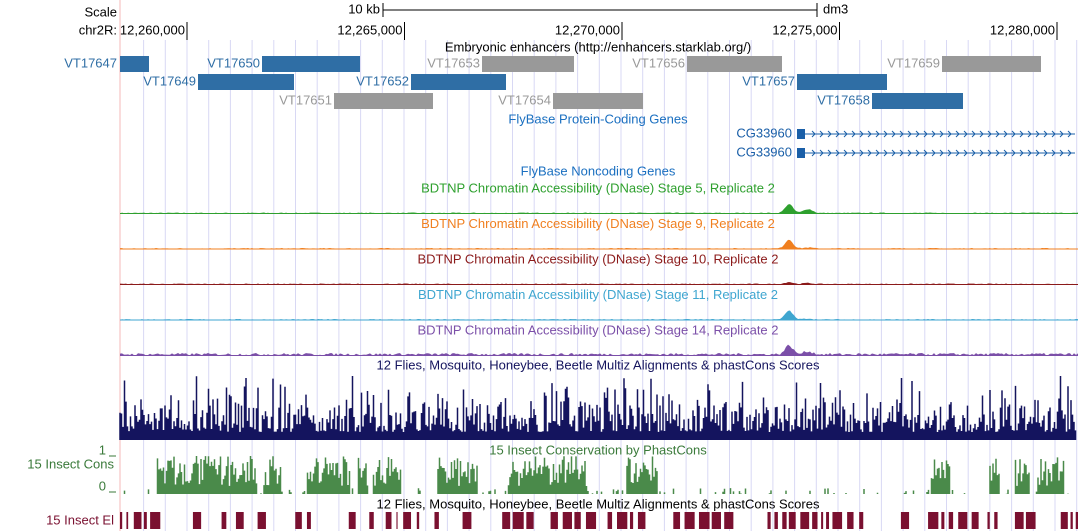 This screenshot has height=531, width=1078. I want to click on conservation-signal, so click(596, 475).